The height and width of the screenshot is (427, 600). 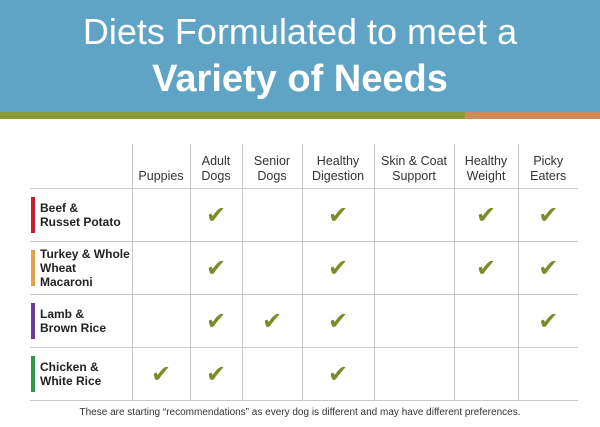 I want to click on column-header: Picky Eaters, so click(x=547, y=166).